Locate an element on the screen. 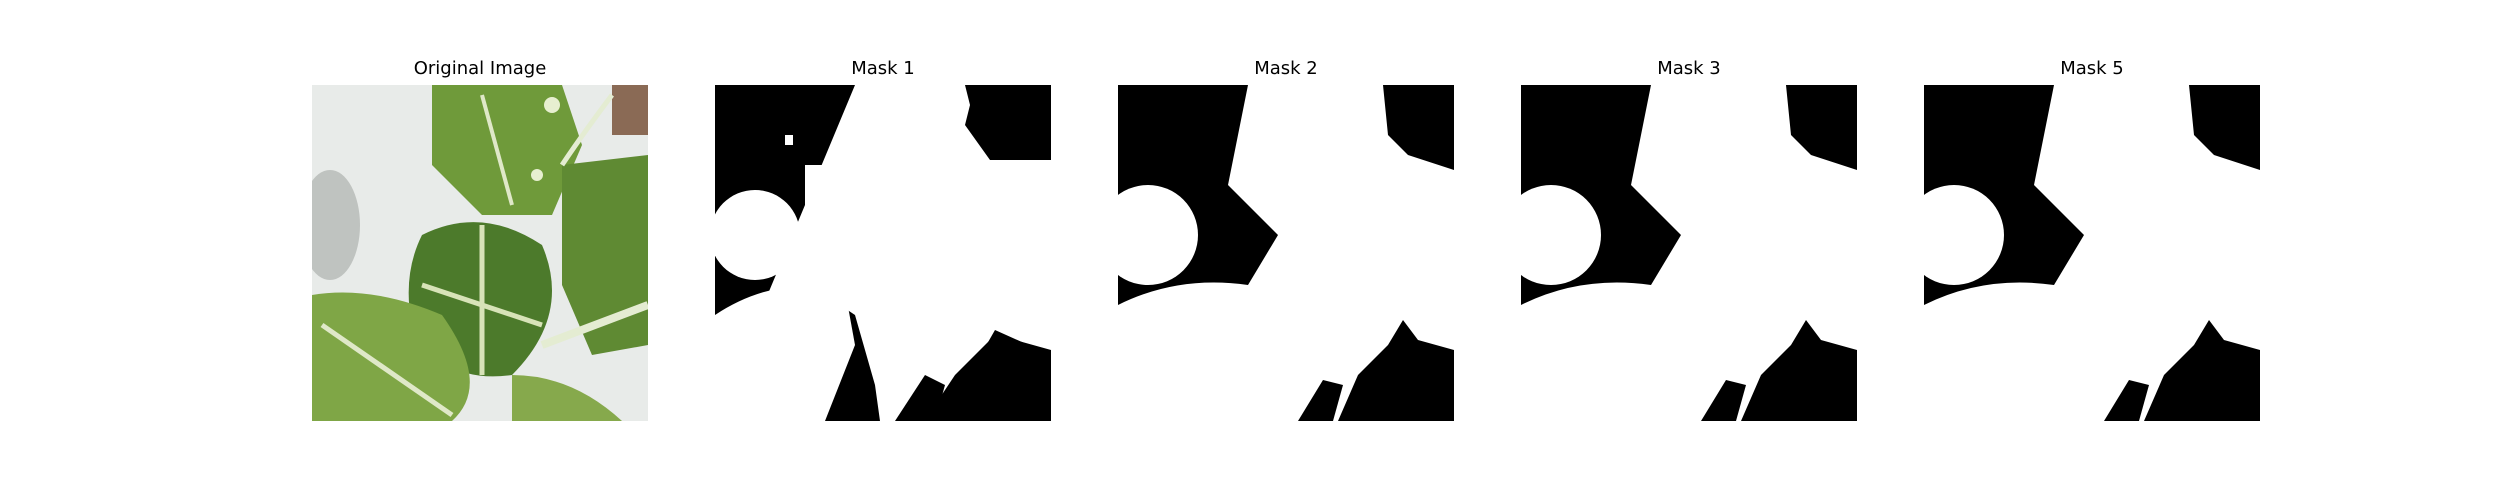 The image size is (2500, 500). mask-3-title: Mask 3 is located at coordinates (1689, 68).